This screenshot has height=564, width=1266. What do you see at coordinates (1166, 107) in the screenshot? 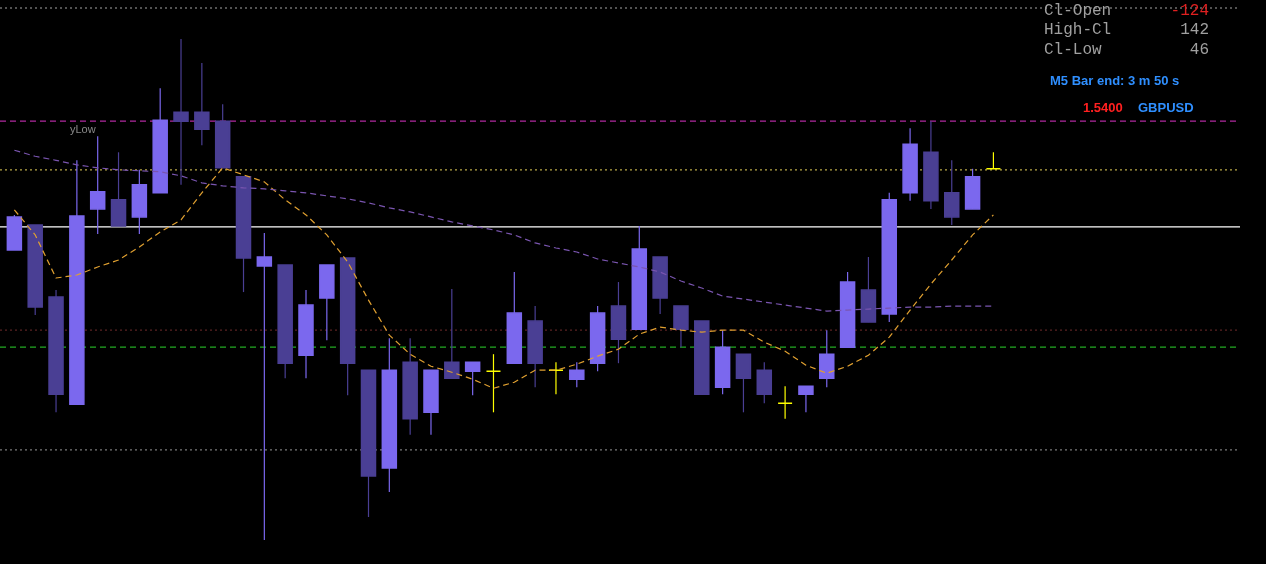
I see `text: GBPUSD` at bounding box center [1166, 107].